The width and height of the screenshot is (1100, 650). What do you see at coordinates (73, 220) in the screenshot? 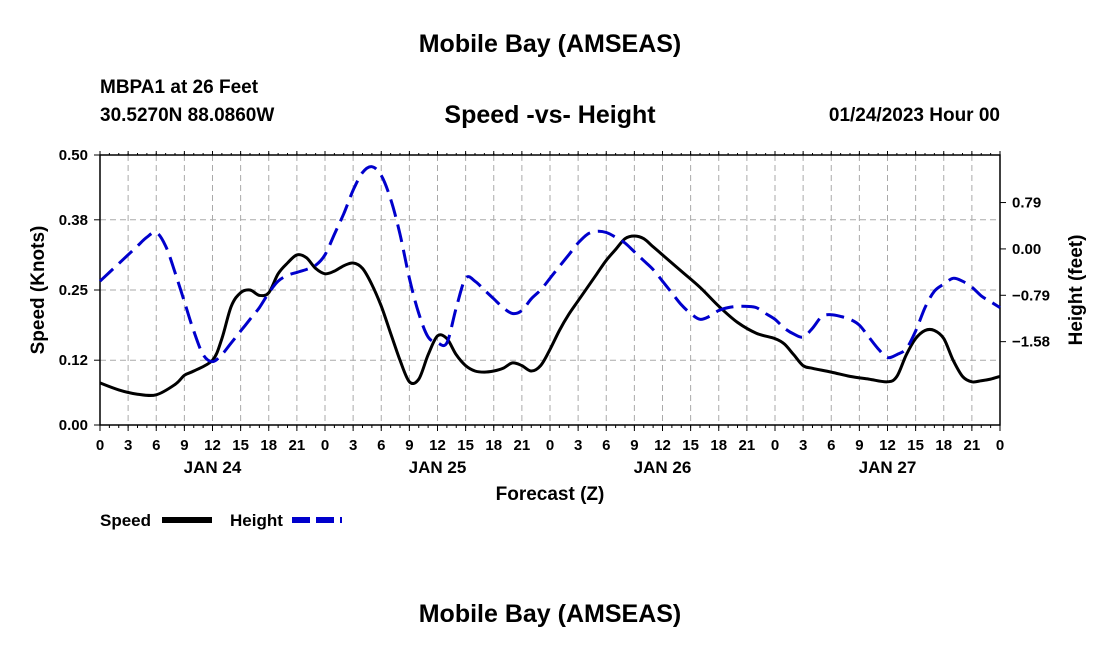
I see `y-tick-label: 0.38` at bounding box center [73, 220].